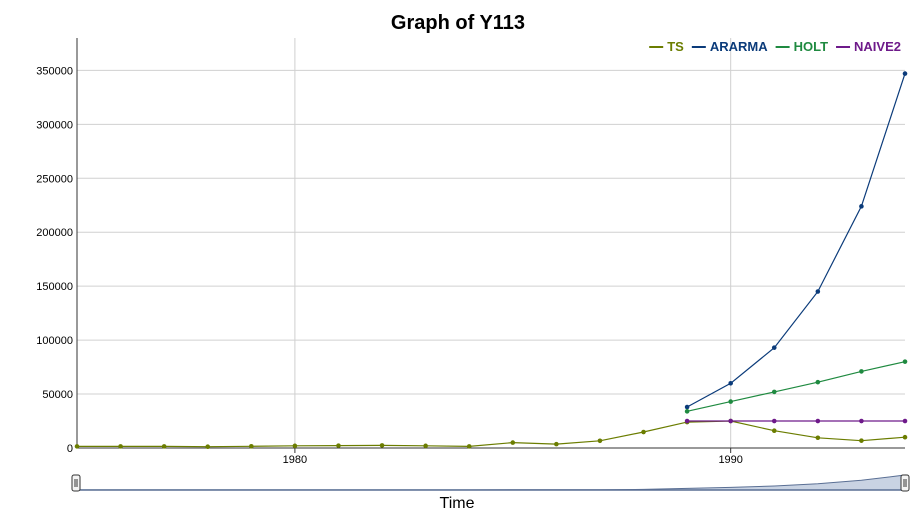 The width and height of the screenshot is (918, 519). Describe the element at coordinates (739, 46) in the screenshot. I see `legend-label: ARARMA` at that location.